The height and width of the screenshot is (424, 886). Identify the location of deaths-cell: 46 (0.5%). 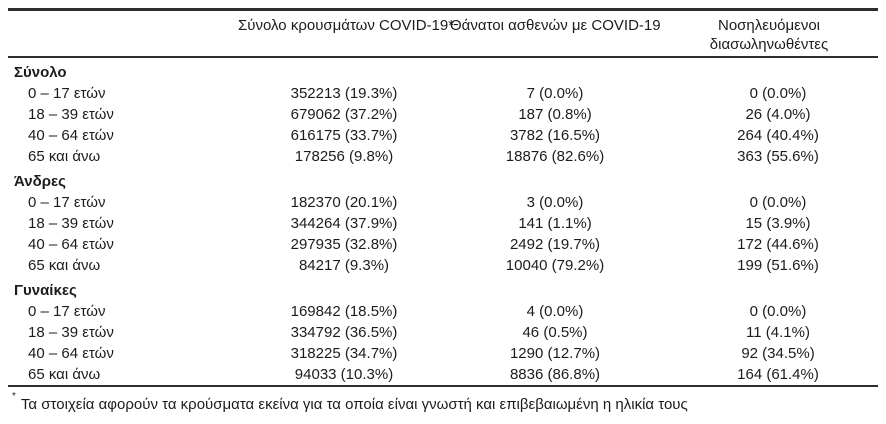
(555, 332).